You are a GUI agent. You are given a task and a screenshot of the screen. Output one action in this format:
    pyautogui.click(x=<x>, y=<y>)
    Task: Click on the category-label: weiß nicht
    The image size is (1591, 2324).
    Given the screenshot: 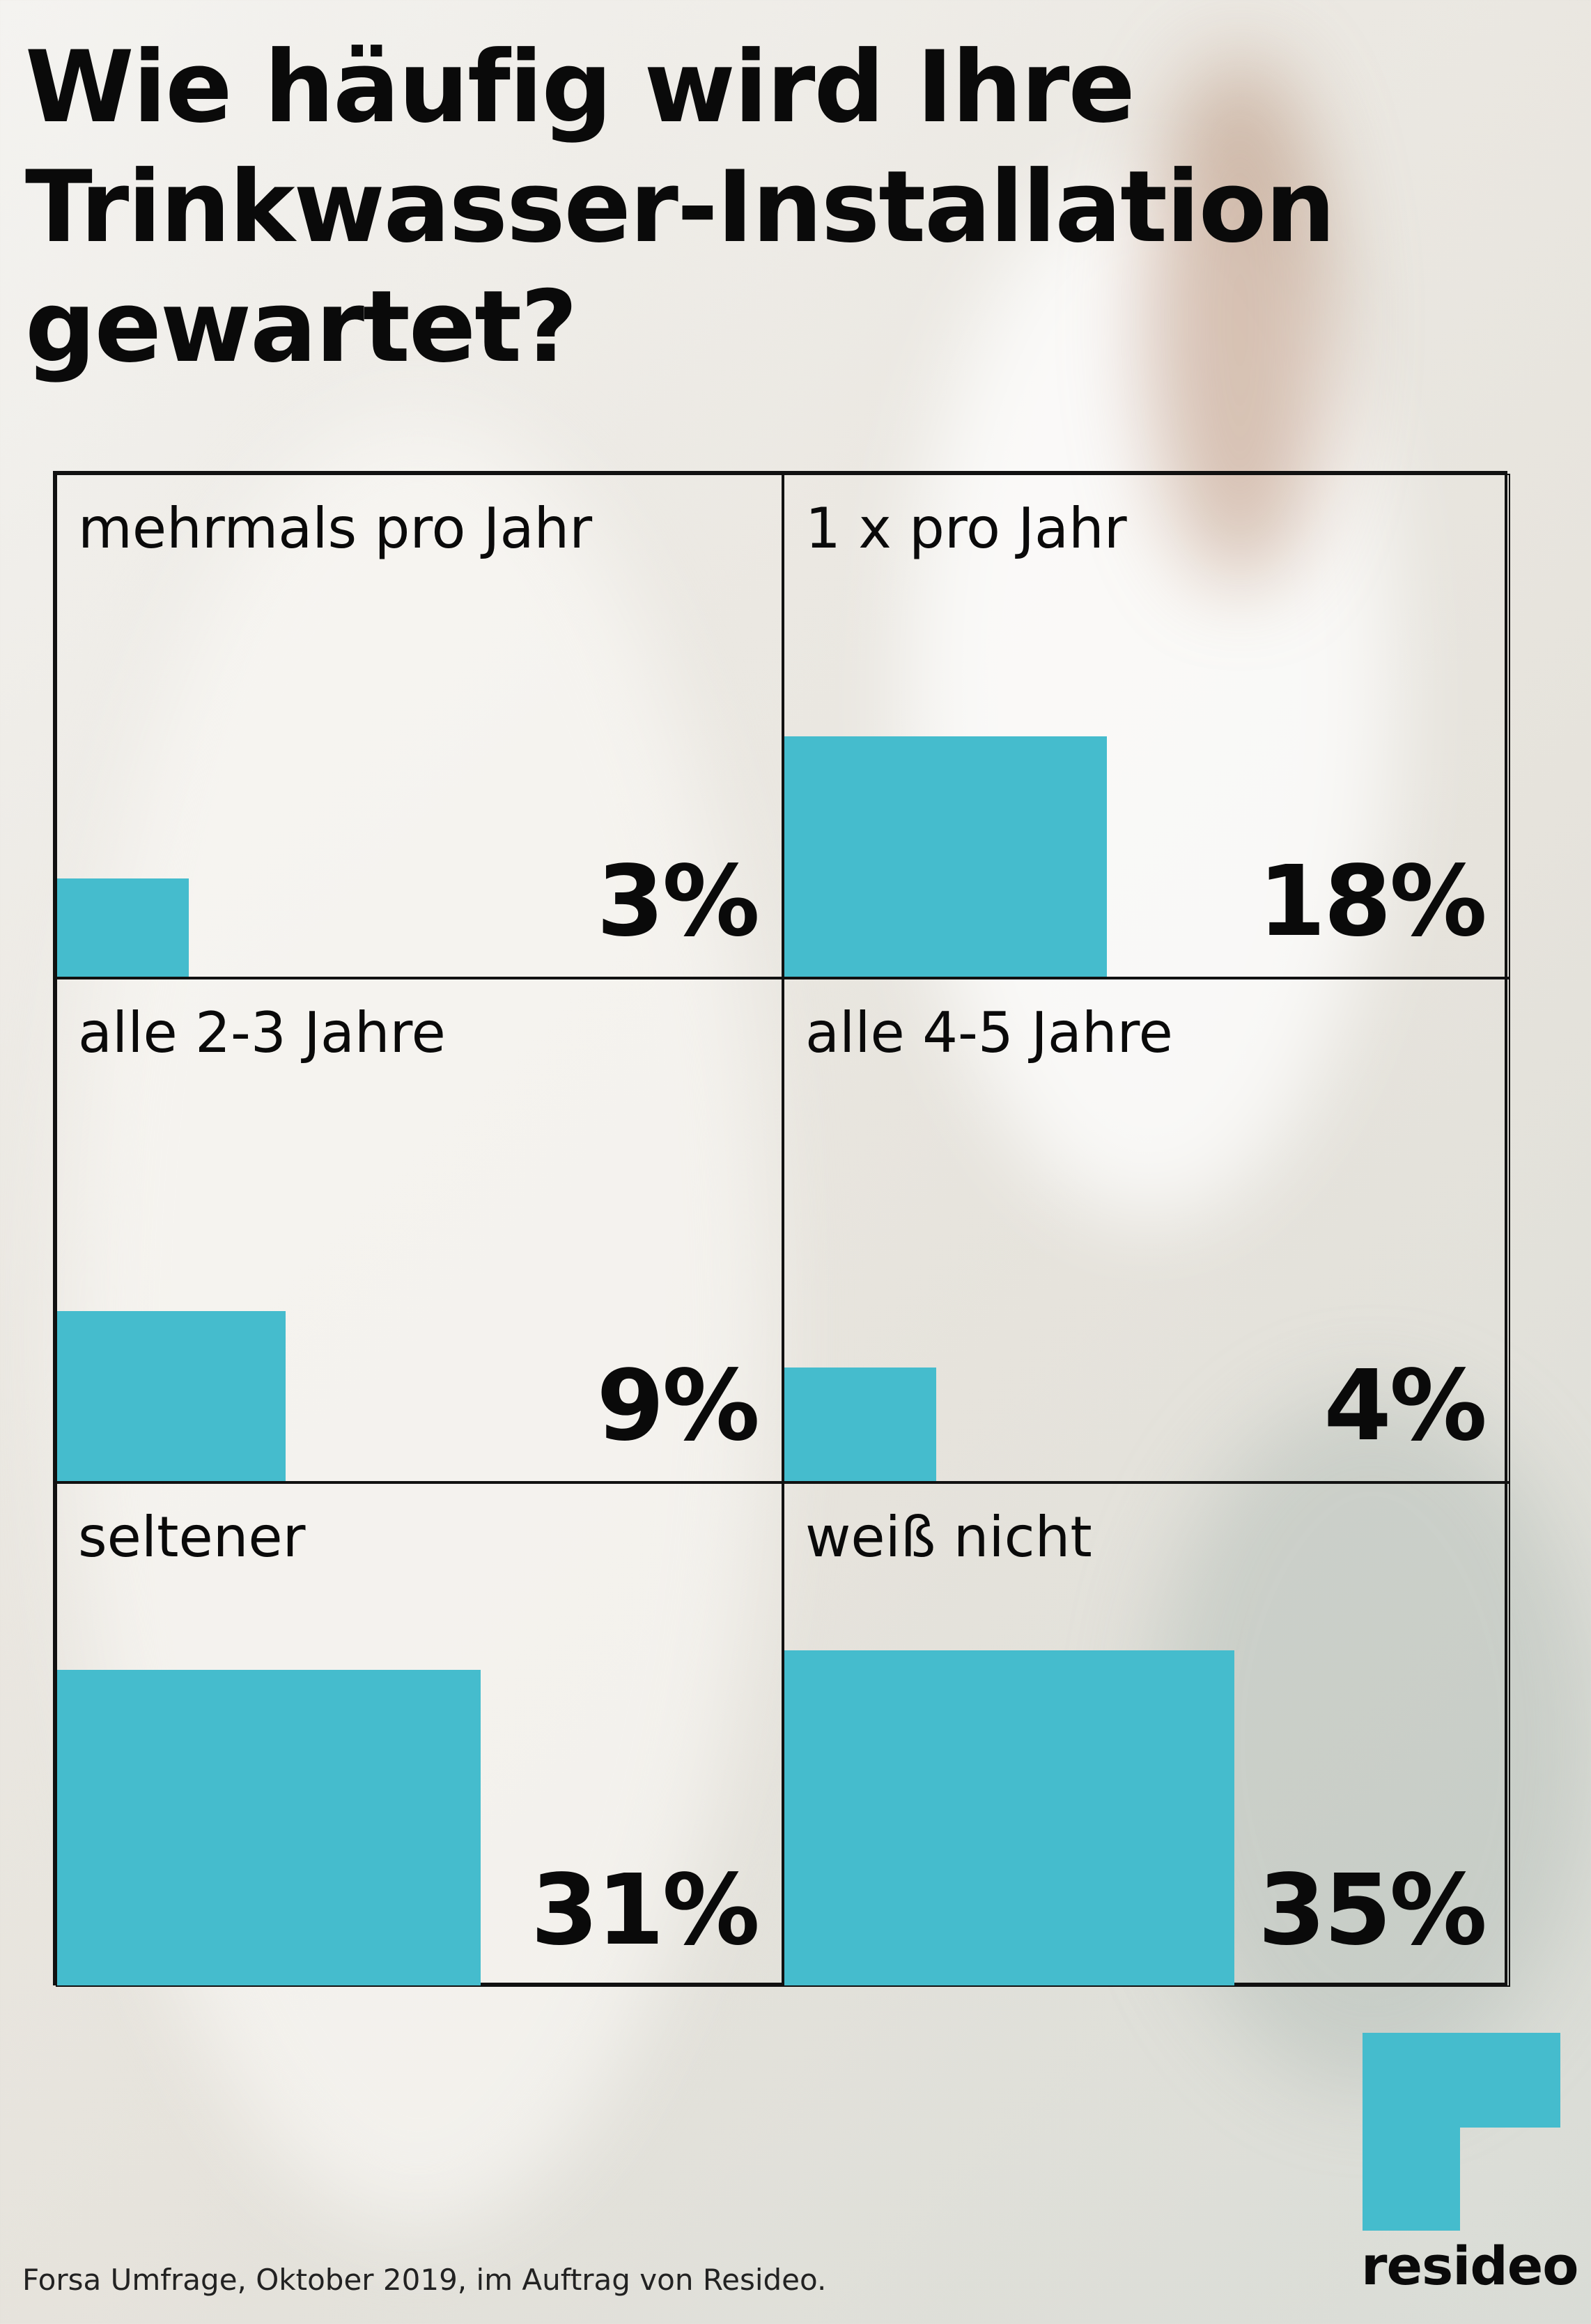 What is the action you would take?
    pyautogui.click(x=948, y=1537)
    